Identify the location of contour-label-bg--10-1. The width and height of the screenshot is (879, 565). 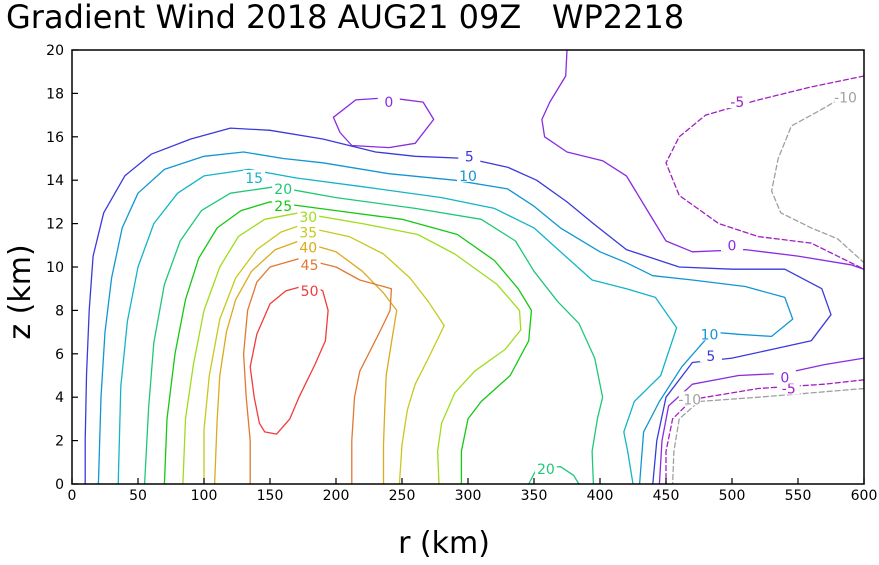
(689, 398).